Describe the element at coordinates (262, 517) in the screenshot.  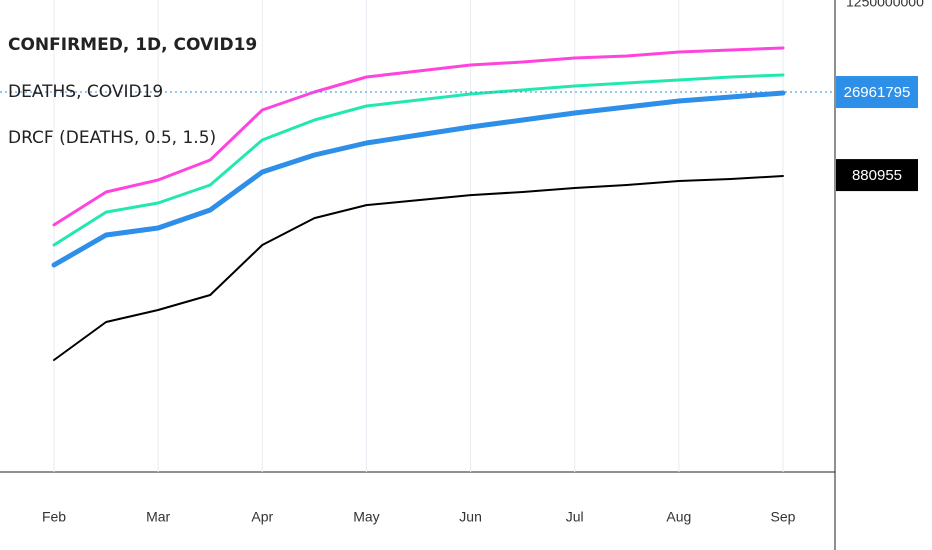
I see `x-tick-label: Apr` at that location.